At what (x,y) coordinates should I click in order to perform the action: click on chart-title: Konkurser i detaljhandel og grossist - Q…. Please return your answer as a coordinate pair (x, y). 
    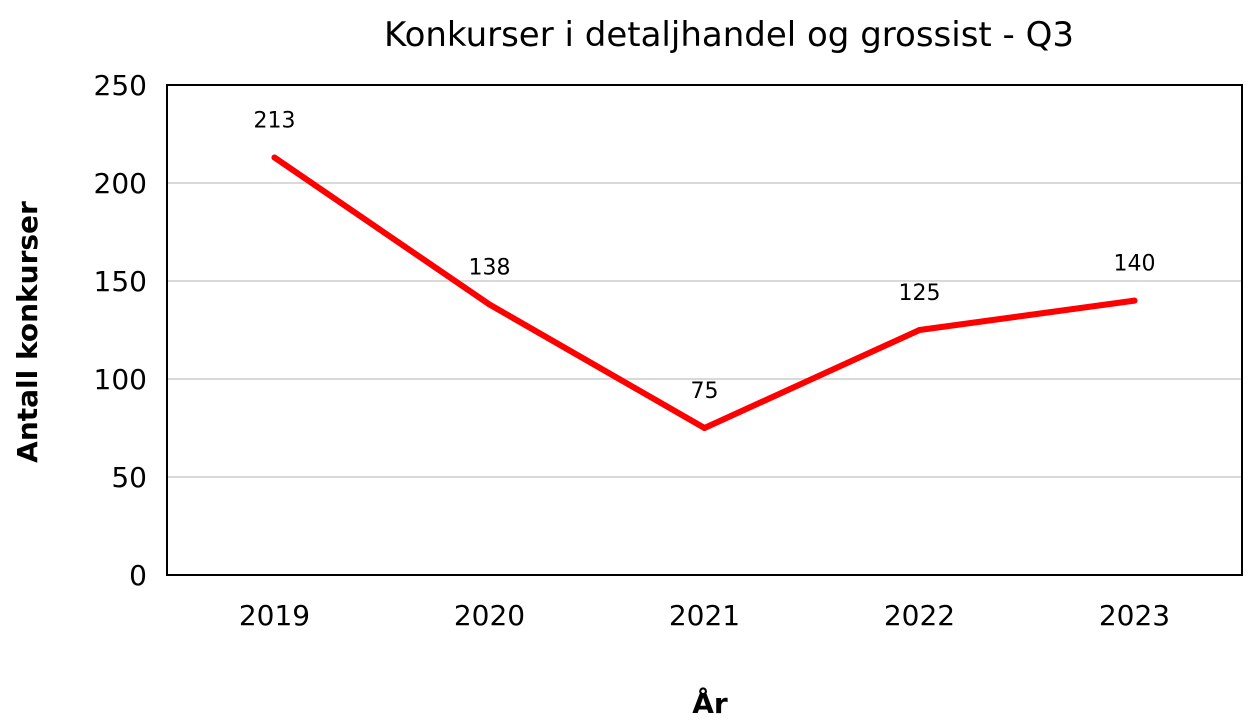
    Looking at the image, I should click on (729, 35).